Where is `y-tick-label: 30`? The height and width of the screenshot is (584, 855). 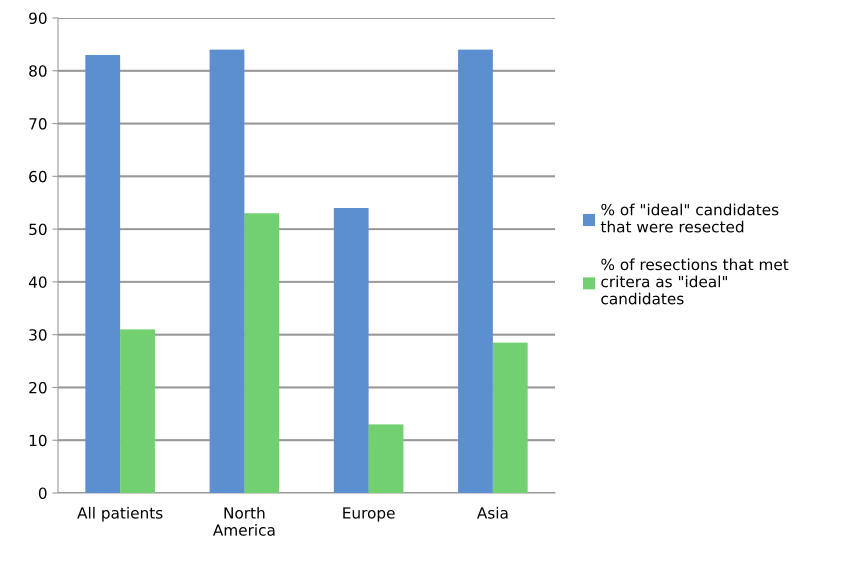
y-tick-label: 30 is located at coordinates (38, 335).